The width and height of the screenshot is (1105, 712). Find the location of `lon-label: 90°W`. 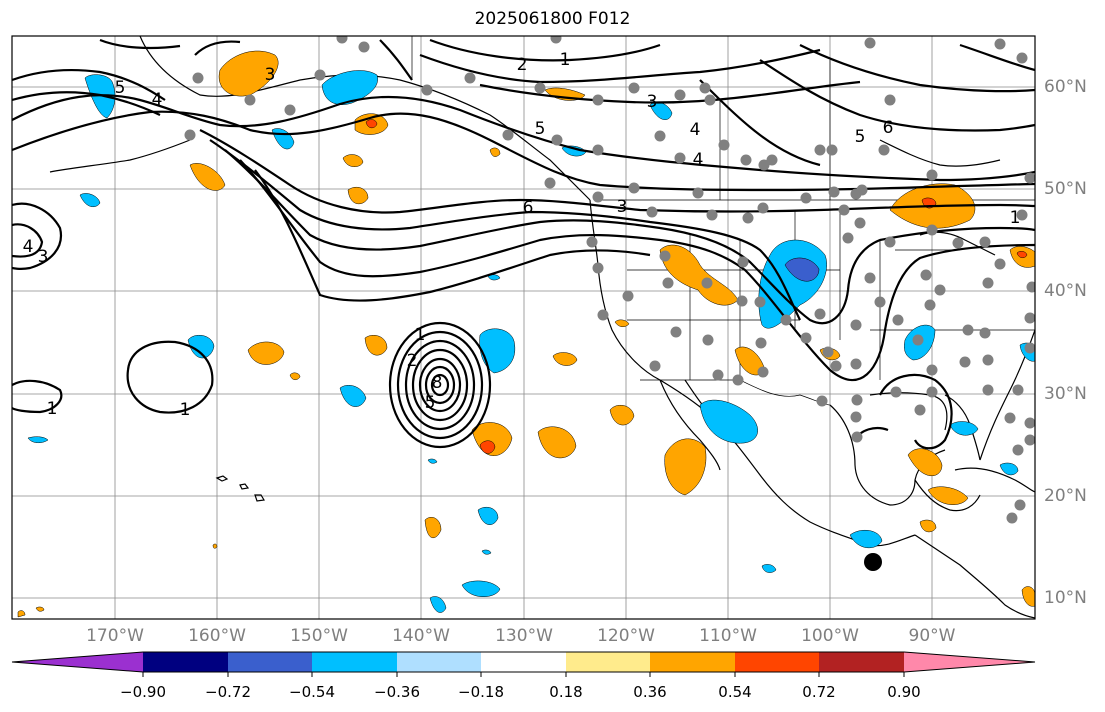

lon-label: 90°W is located at coordinates (932, 636).